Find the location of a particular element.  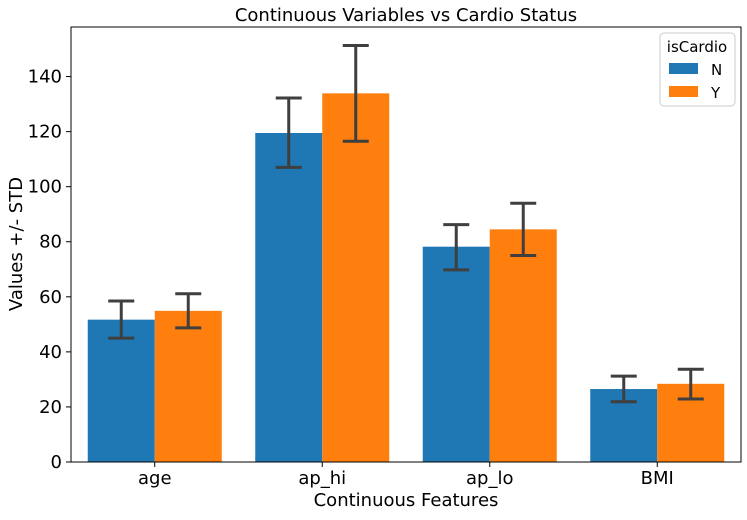

x-tick-label: BMI is located at coordinates (657, 478).